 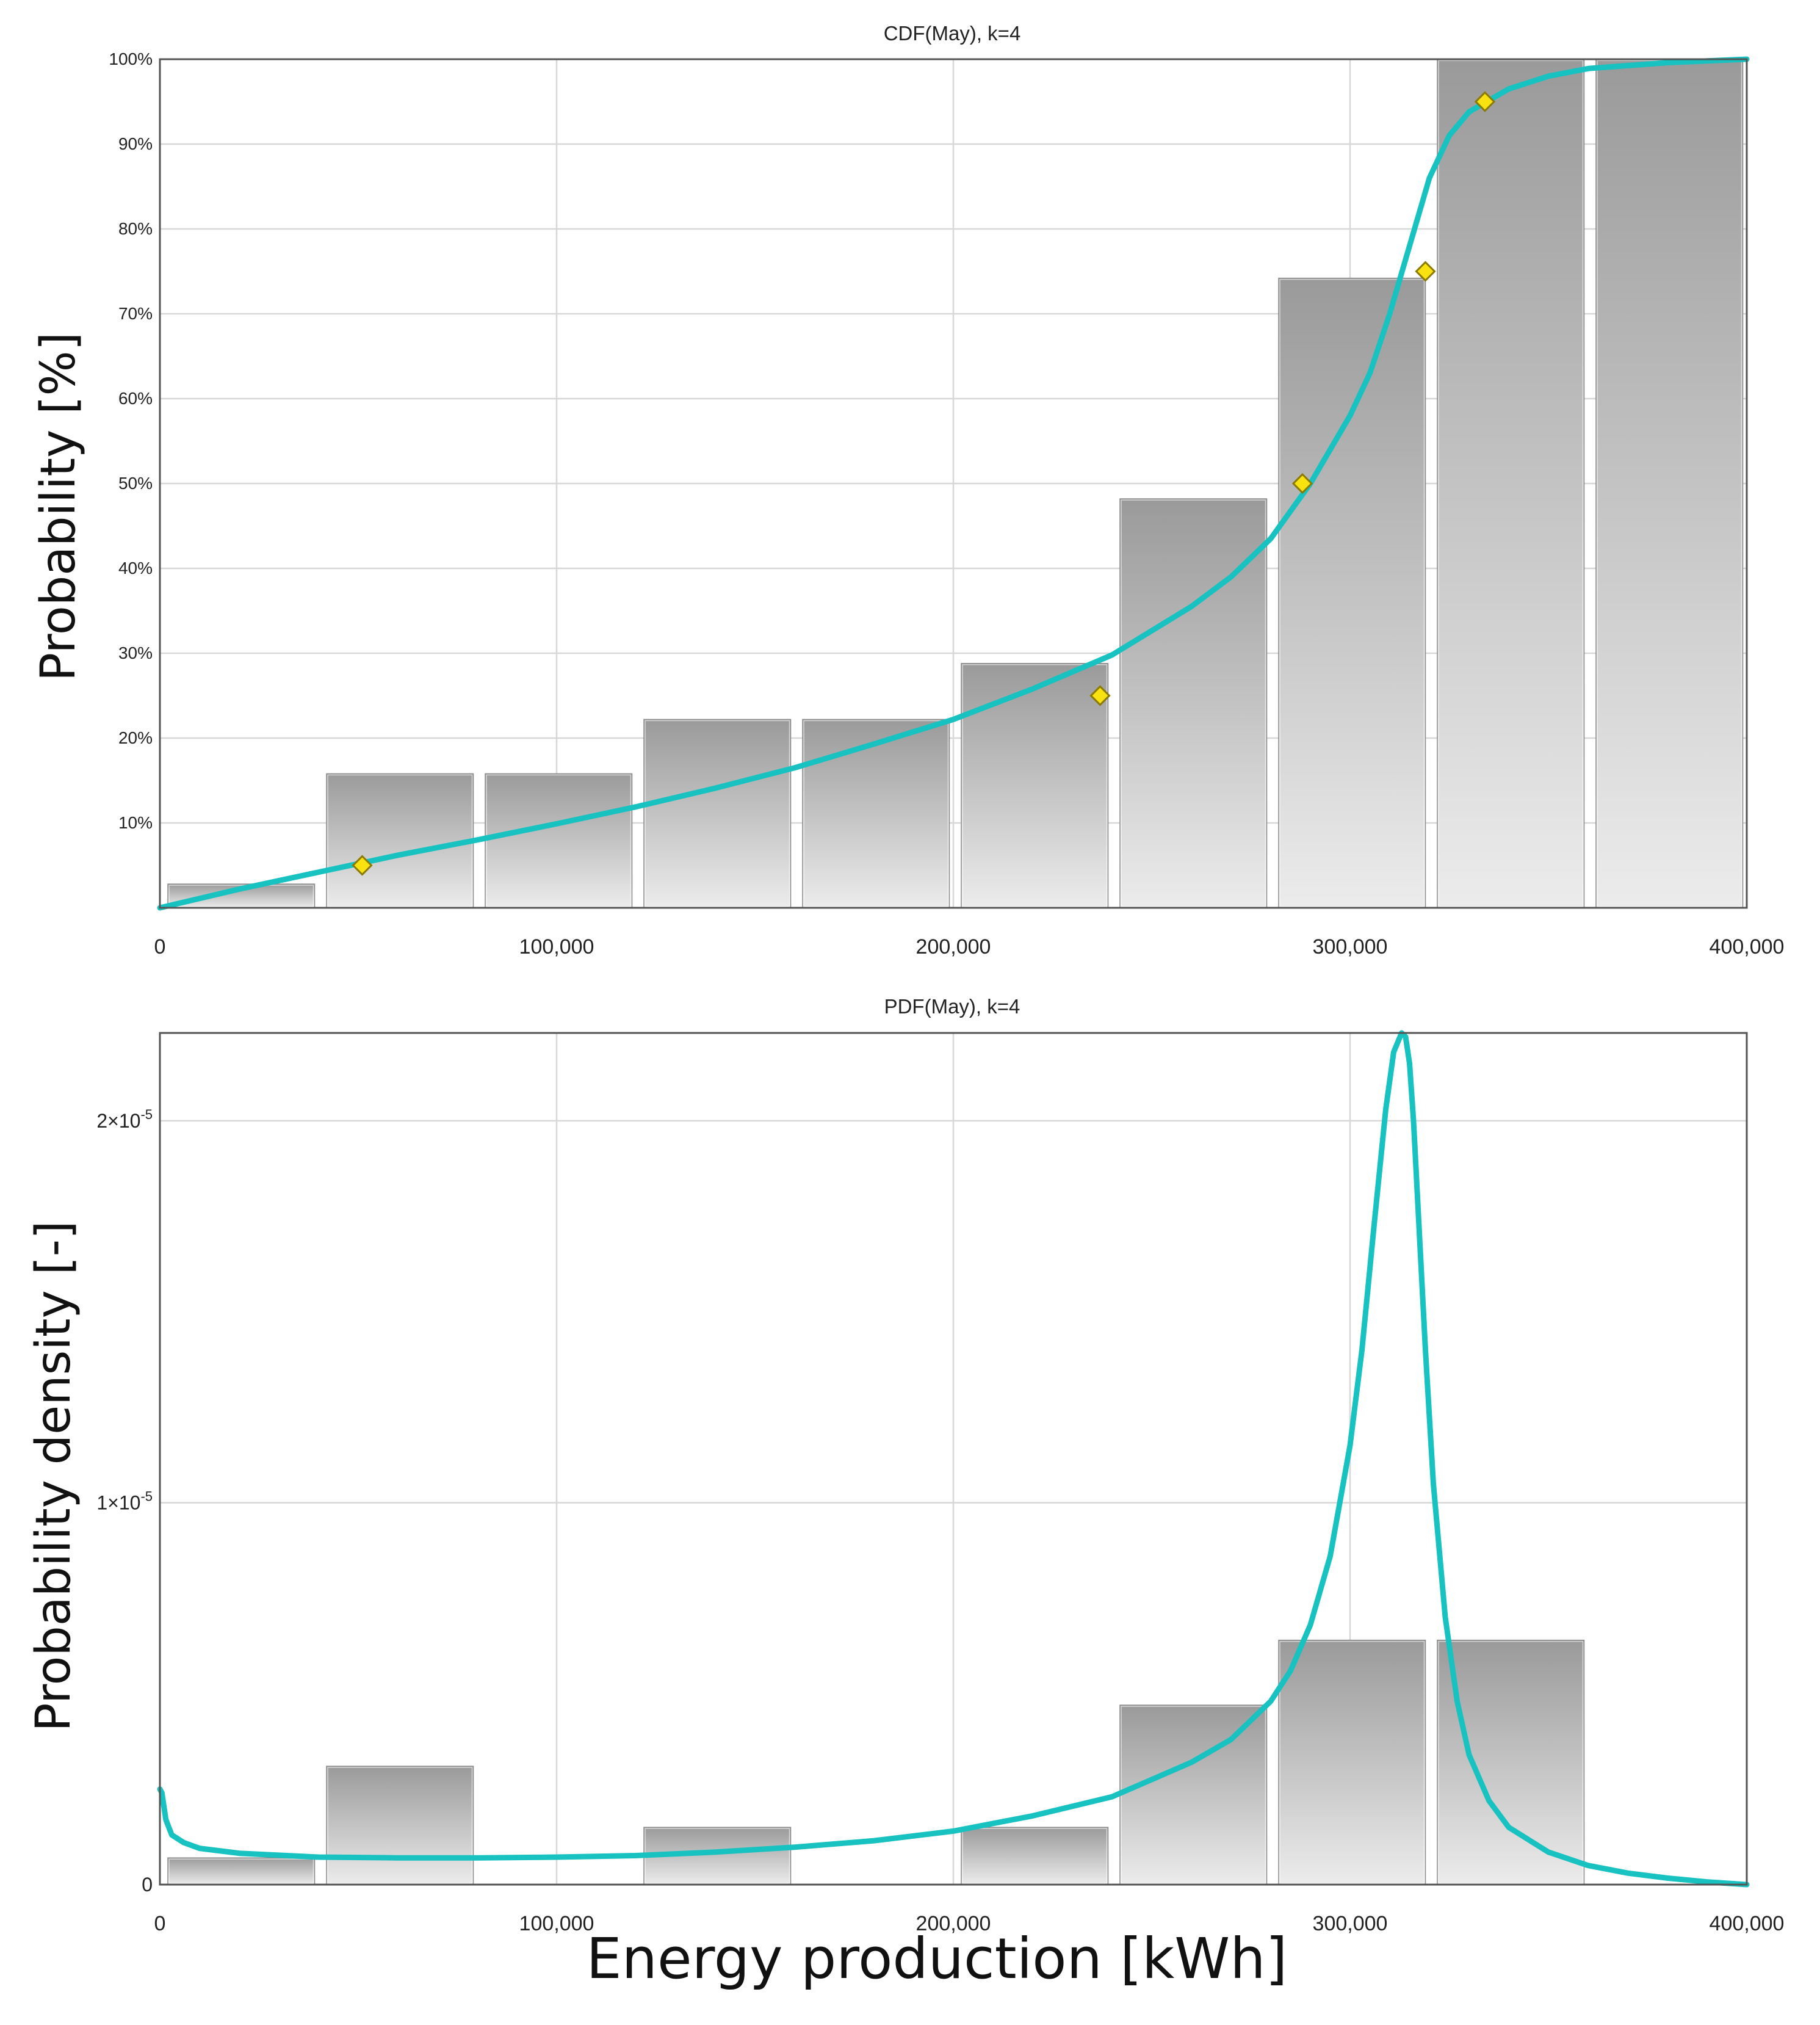 What do you see at coordinates (952, 1006) in the screenshot?
I see `pdf-title: PDF(May), k=4` at bounding box center [952, 1006].